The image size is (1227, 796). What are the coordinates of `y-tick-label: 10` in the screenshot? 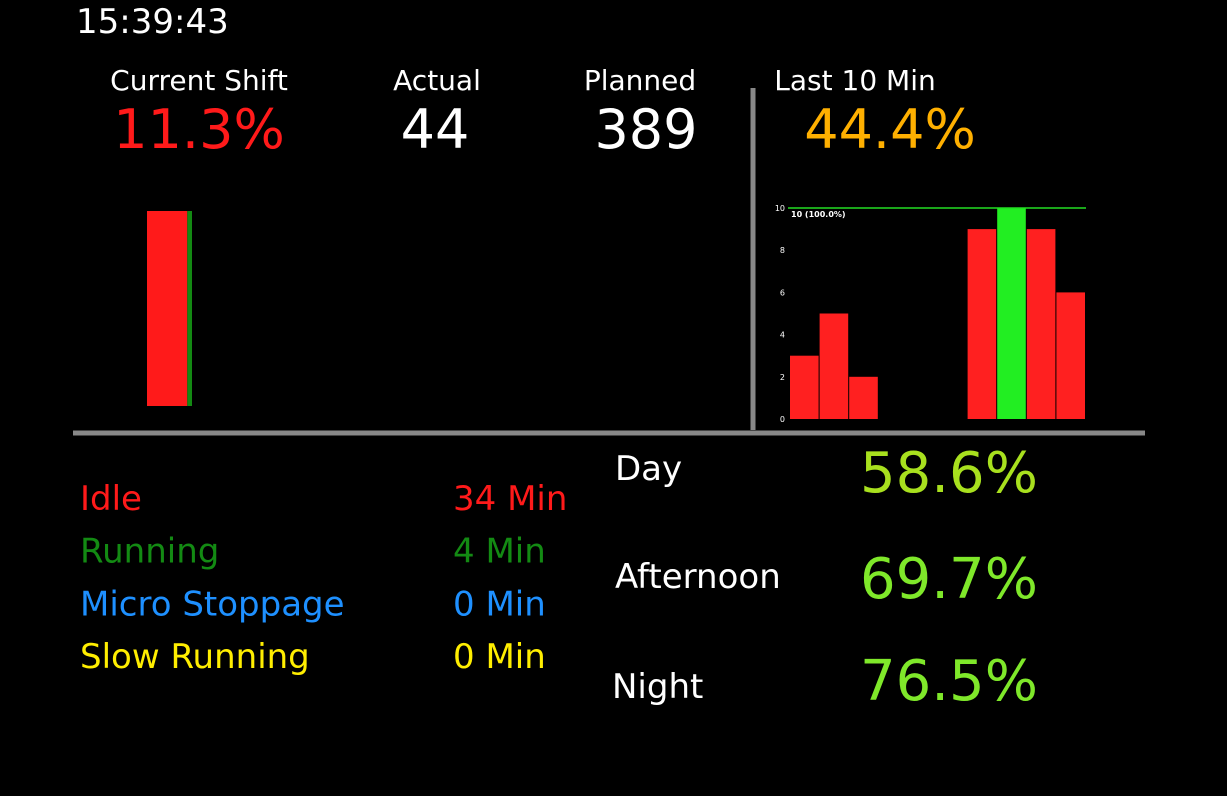 It's located at (780, 208).